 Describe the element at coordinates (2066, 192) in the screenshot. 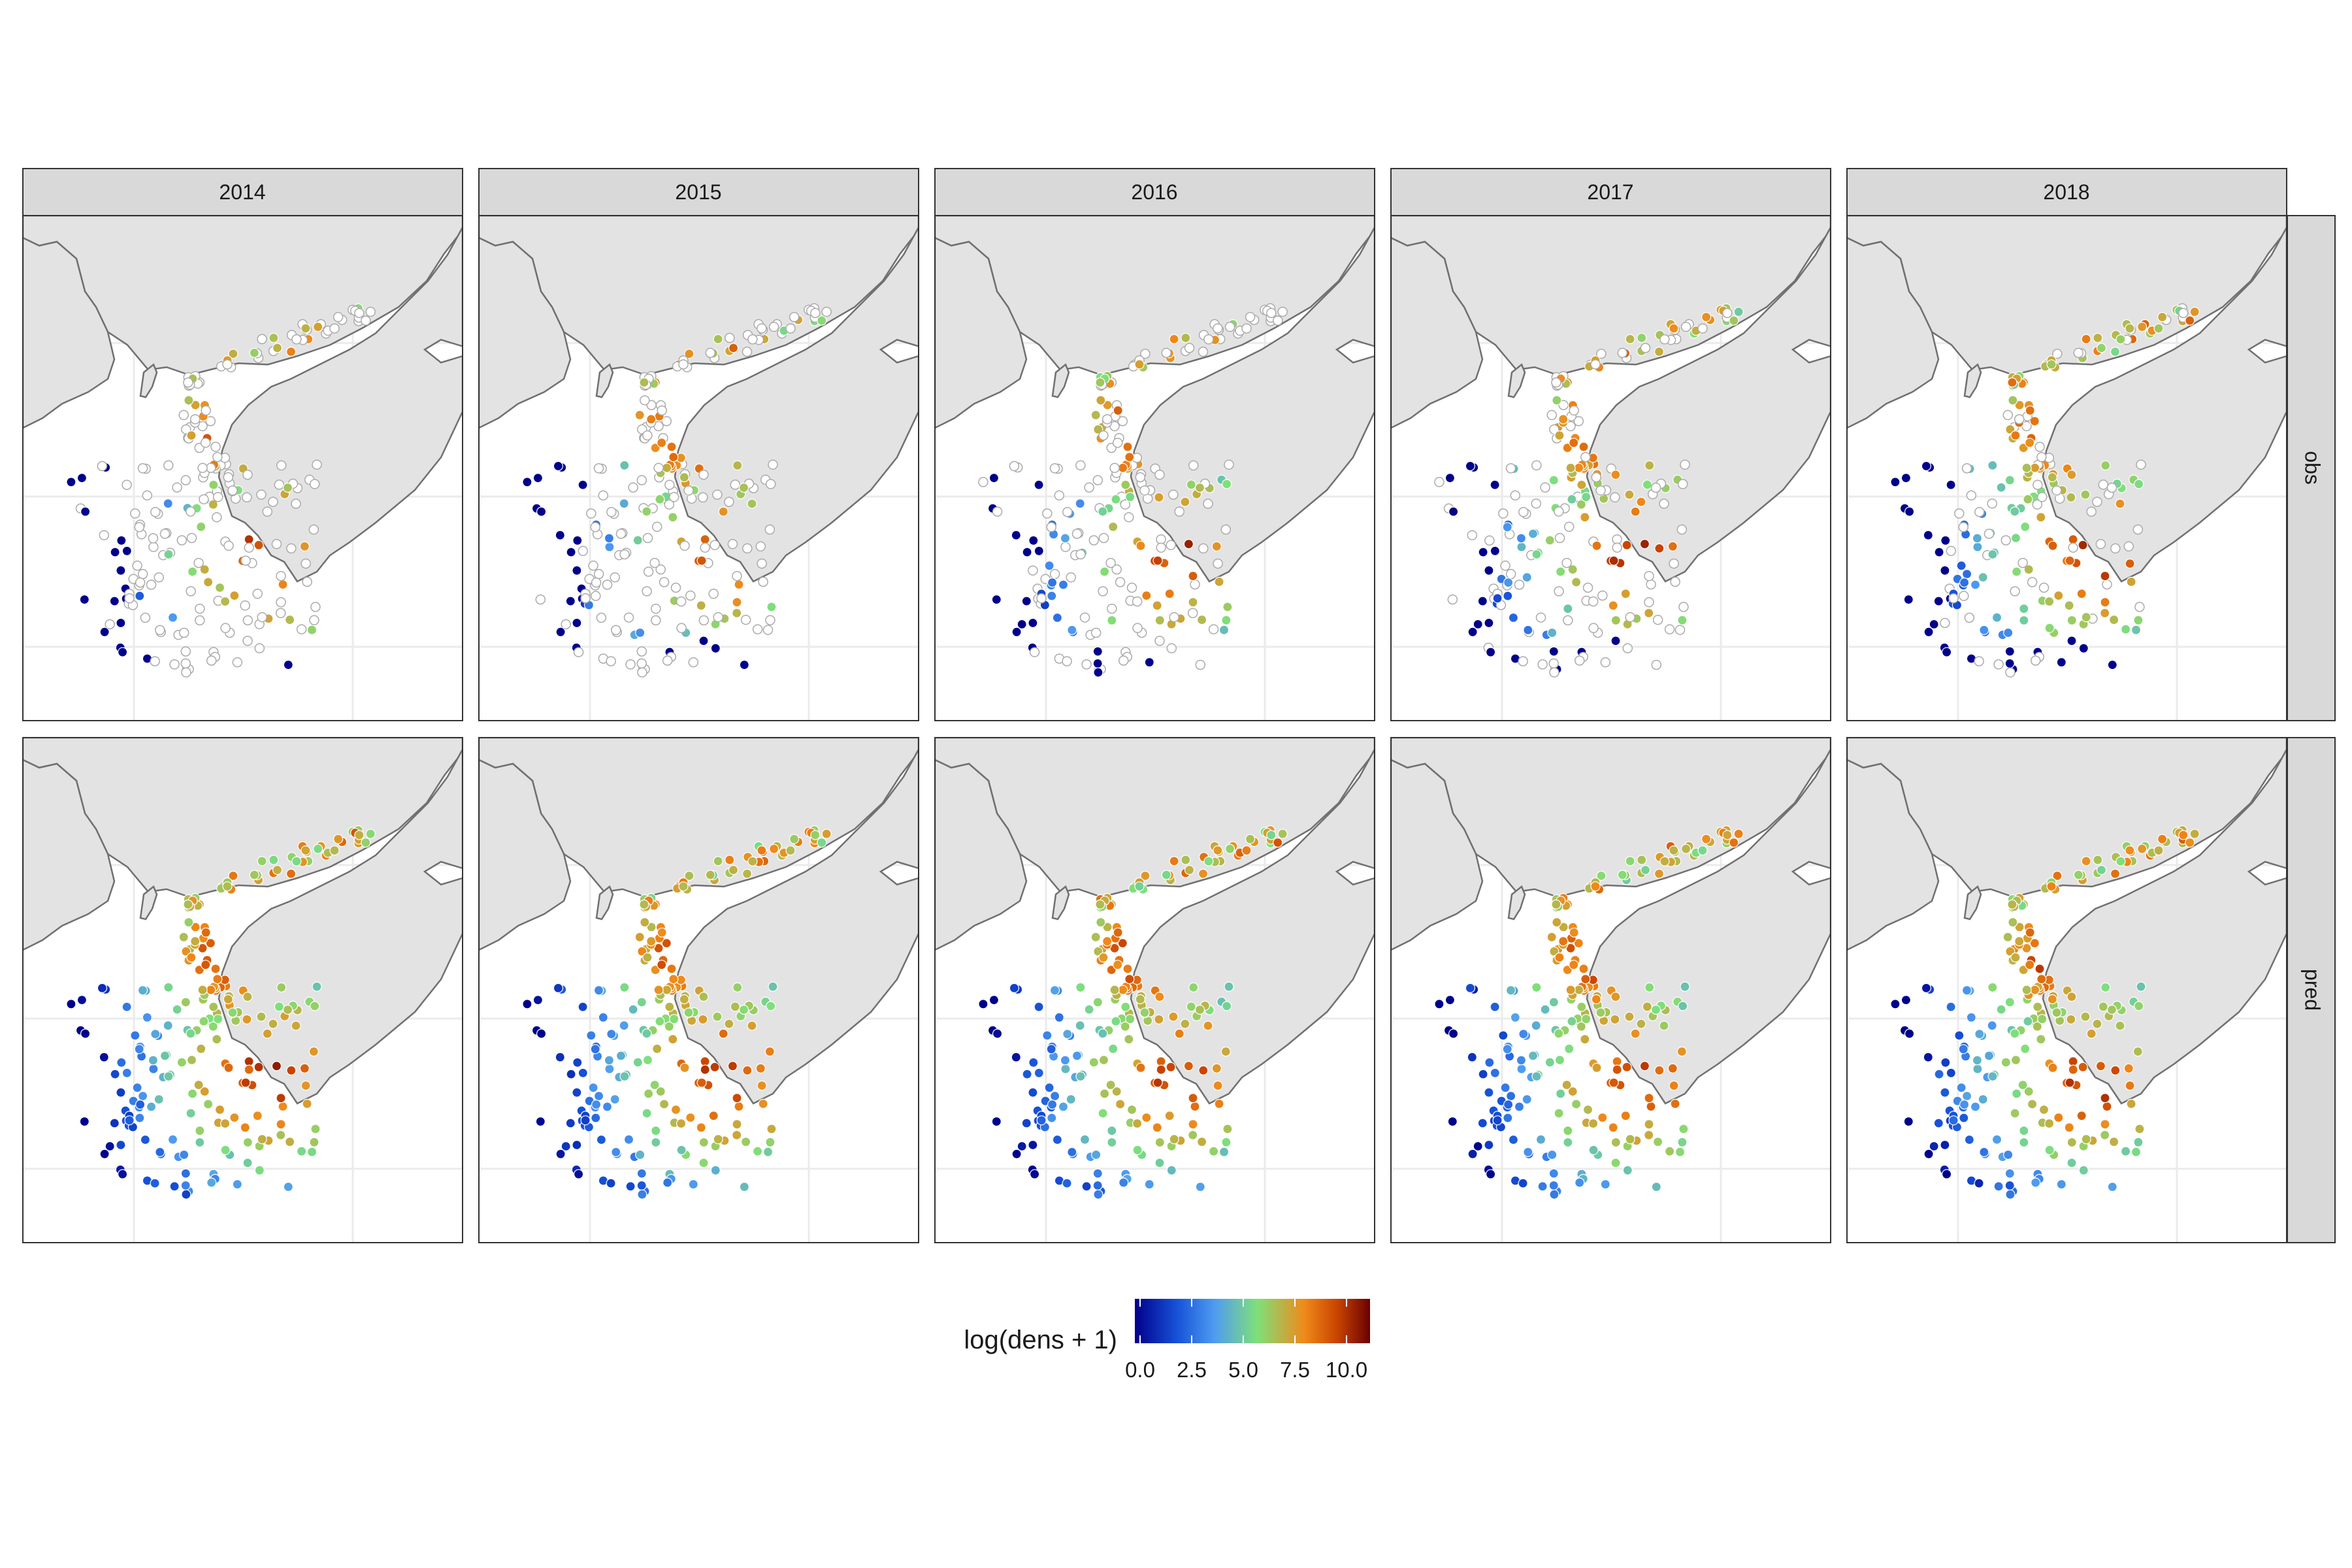

I see `strip-label-2018: 2018` at that location.